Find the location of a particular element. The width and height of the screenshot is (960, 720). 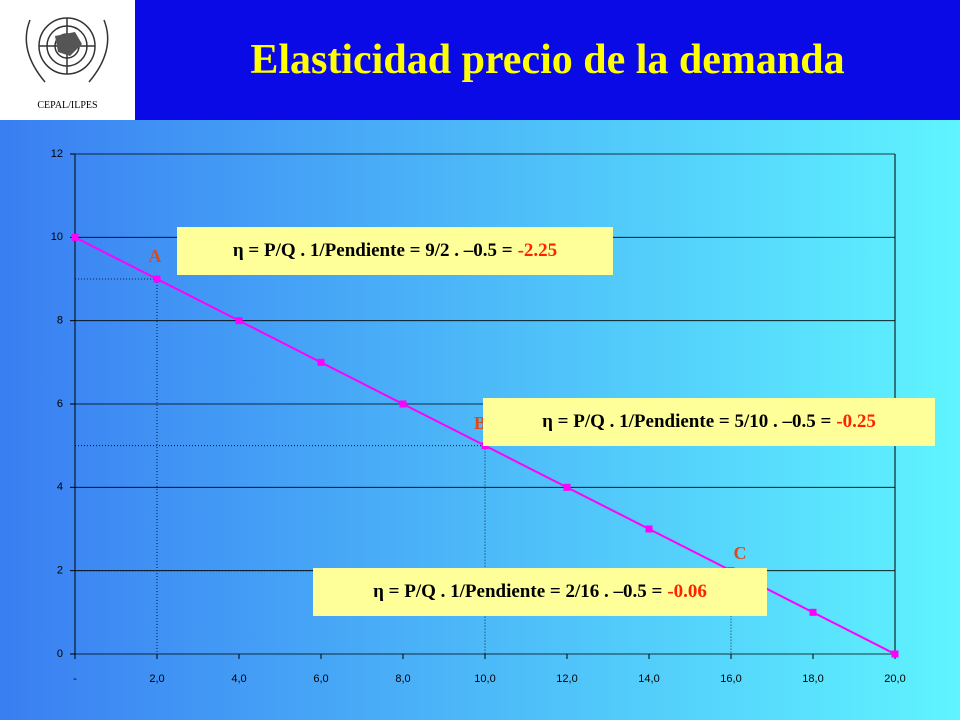

un-logo is located at coordinates (67, 50).